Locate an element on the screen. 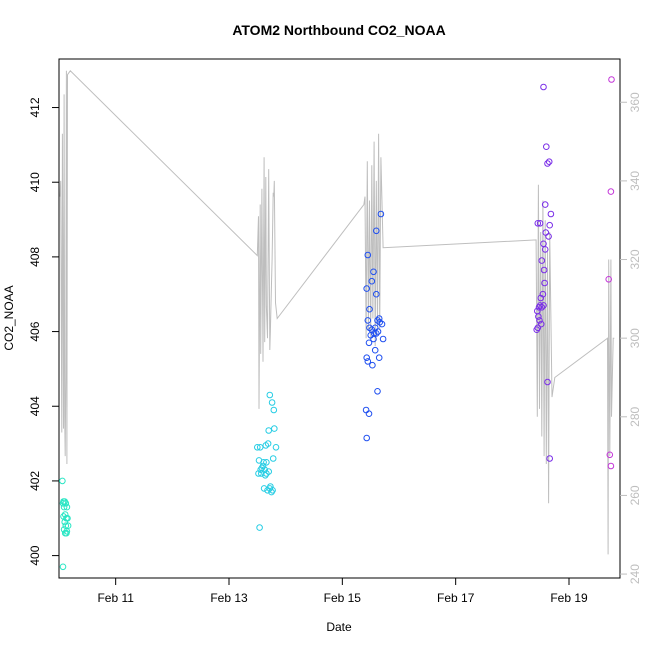 This screenshot has height=650, width=650. x-tick-label: Feb 11 is located at coordinates (115, 598).